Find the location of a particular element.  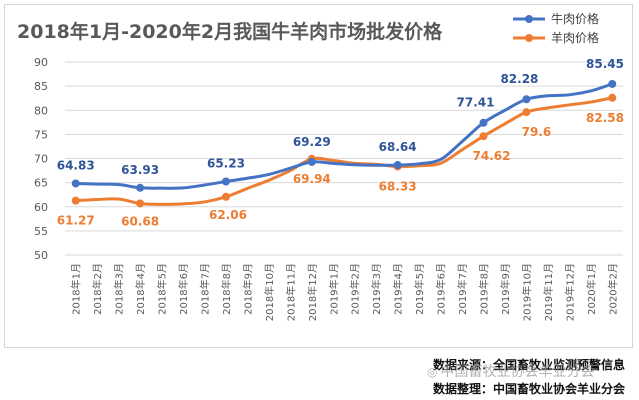

data-label: 69.94 is located at coordinates (312, 179).